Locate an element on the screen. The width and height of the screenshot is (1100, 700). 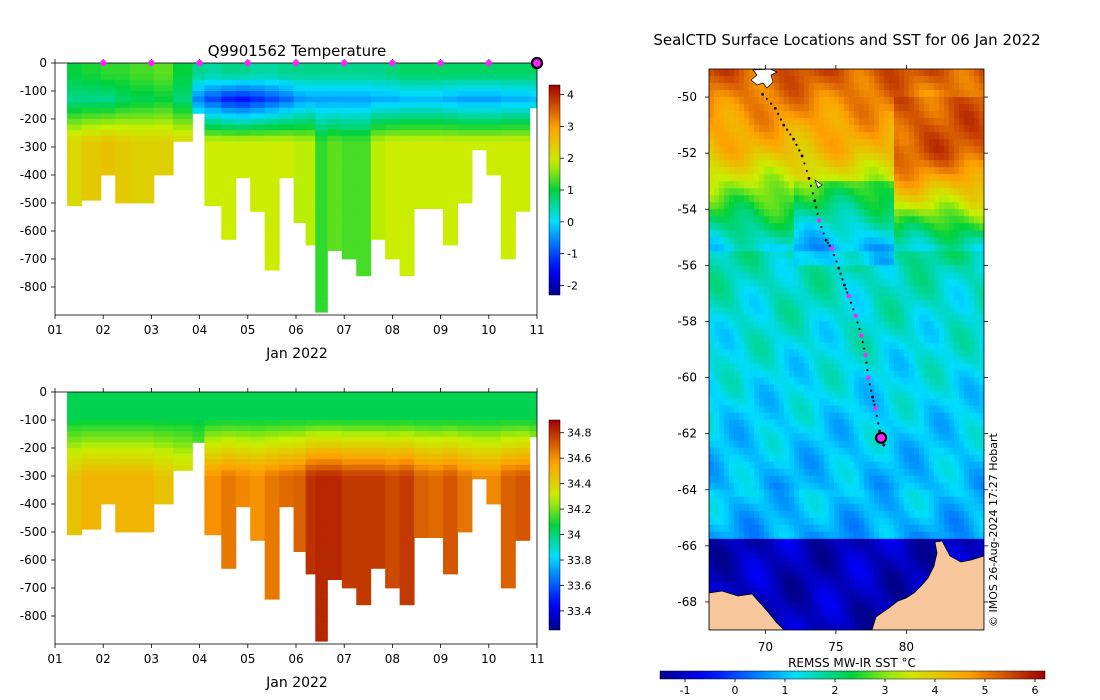
salinity-xlabel: Jan 2022 is located at coordinates (296, 683).